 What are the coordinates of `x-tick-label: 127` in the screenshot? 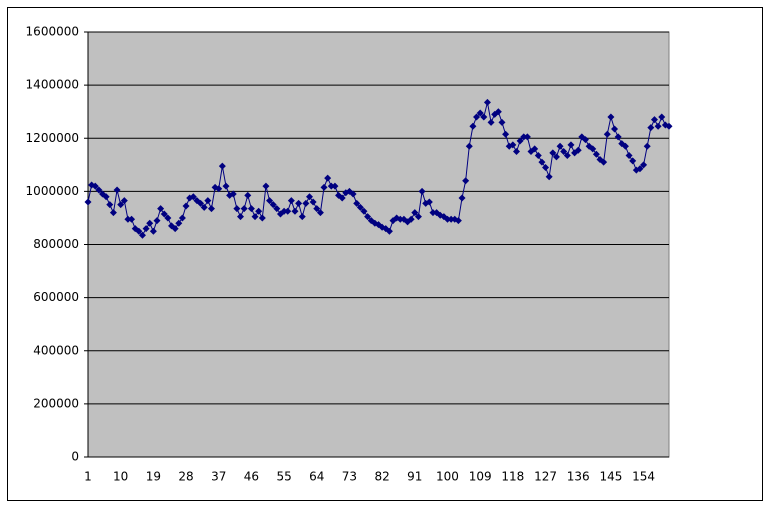 It's located at (545, 477).